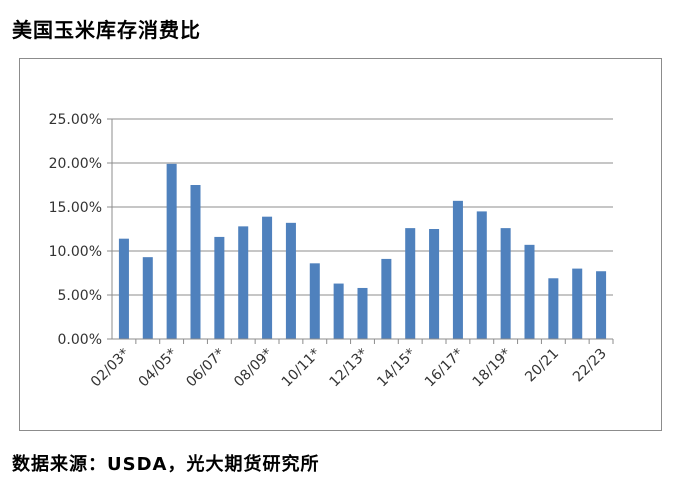 The height and width of the screenshot is (487, 685). What do you see at coordinates (481, 275) in the screenshot?
I see `bar-17/18` at bounding box center [481, 275].